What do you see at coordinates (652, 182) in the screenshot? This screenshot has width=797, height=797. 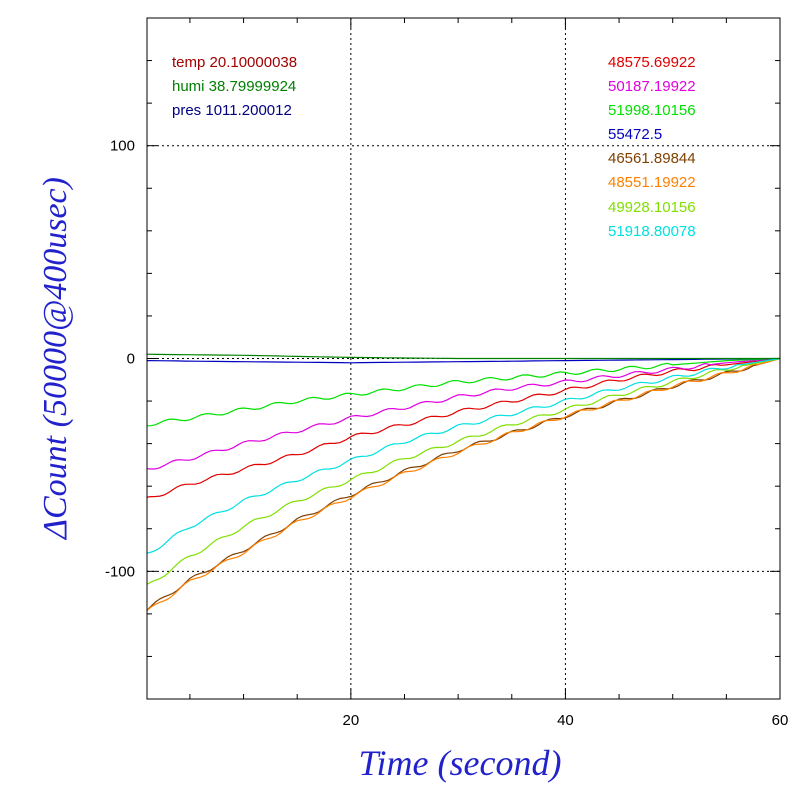 I see `legend-entry: 48551.19922` at bounding box center [652, 182].